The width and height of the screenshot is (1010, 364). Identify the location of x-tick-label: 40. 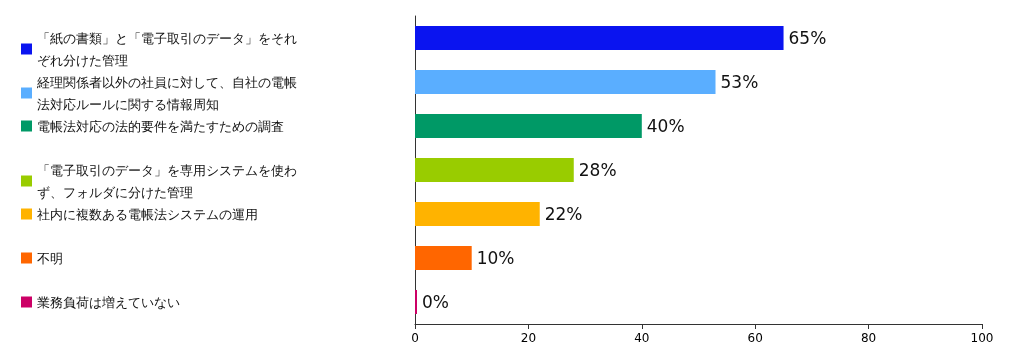
(642, 338).